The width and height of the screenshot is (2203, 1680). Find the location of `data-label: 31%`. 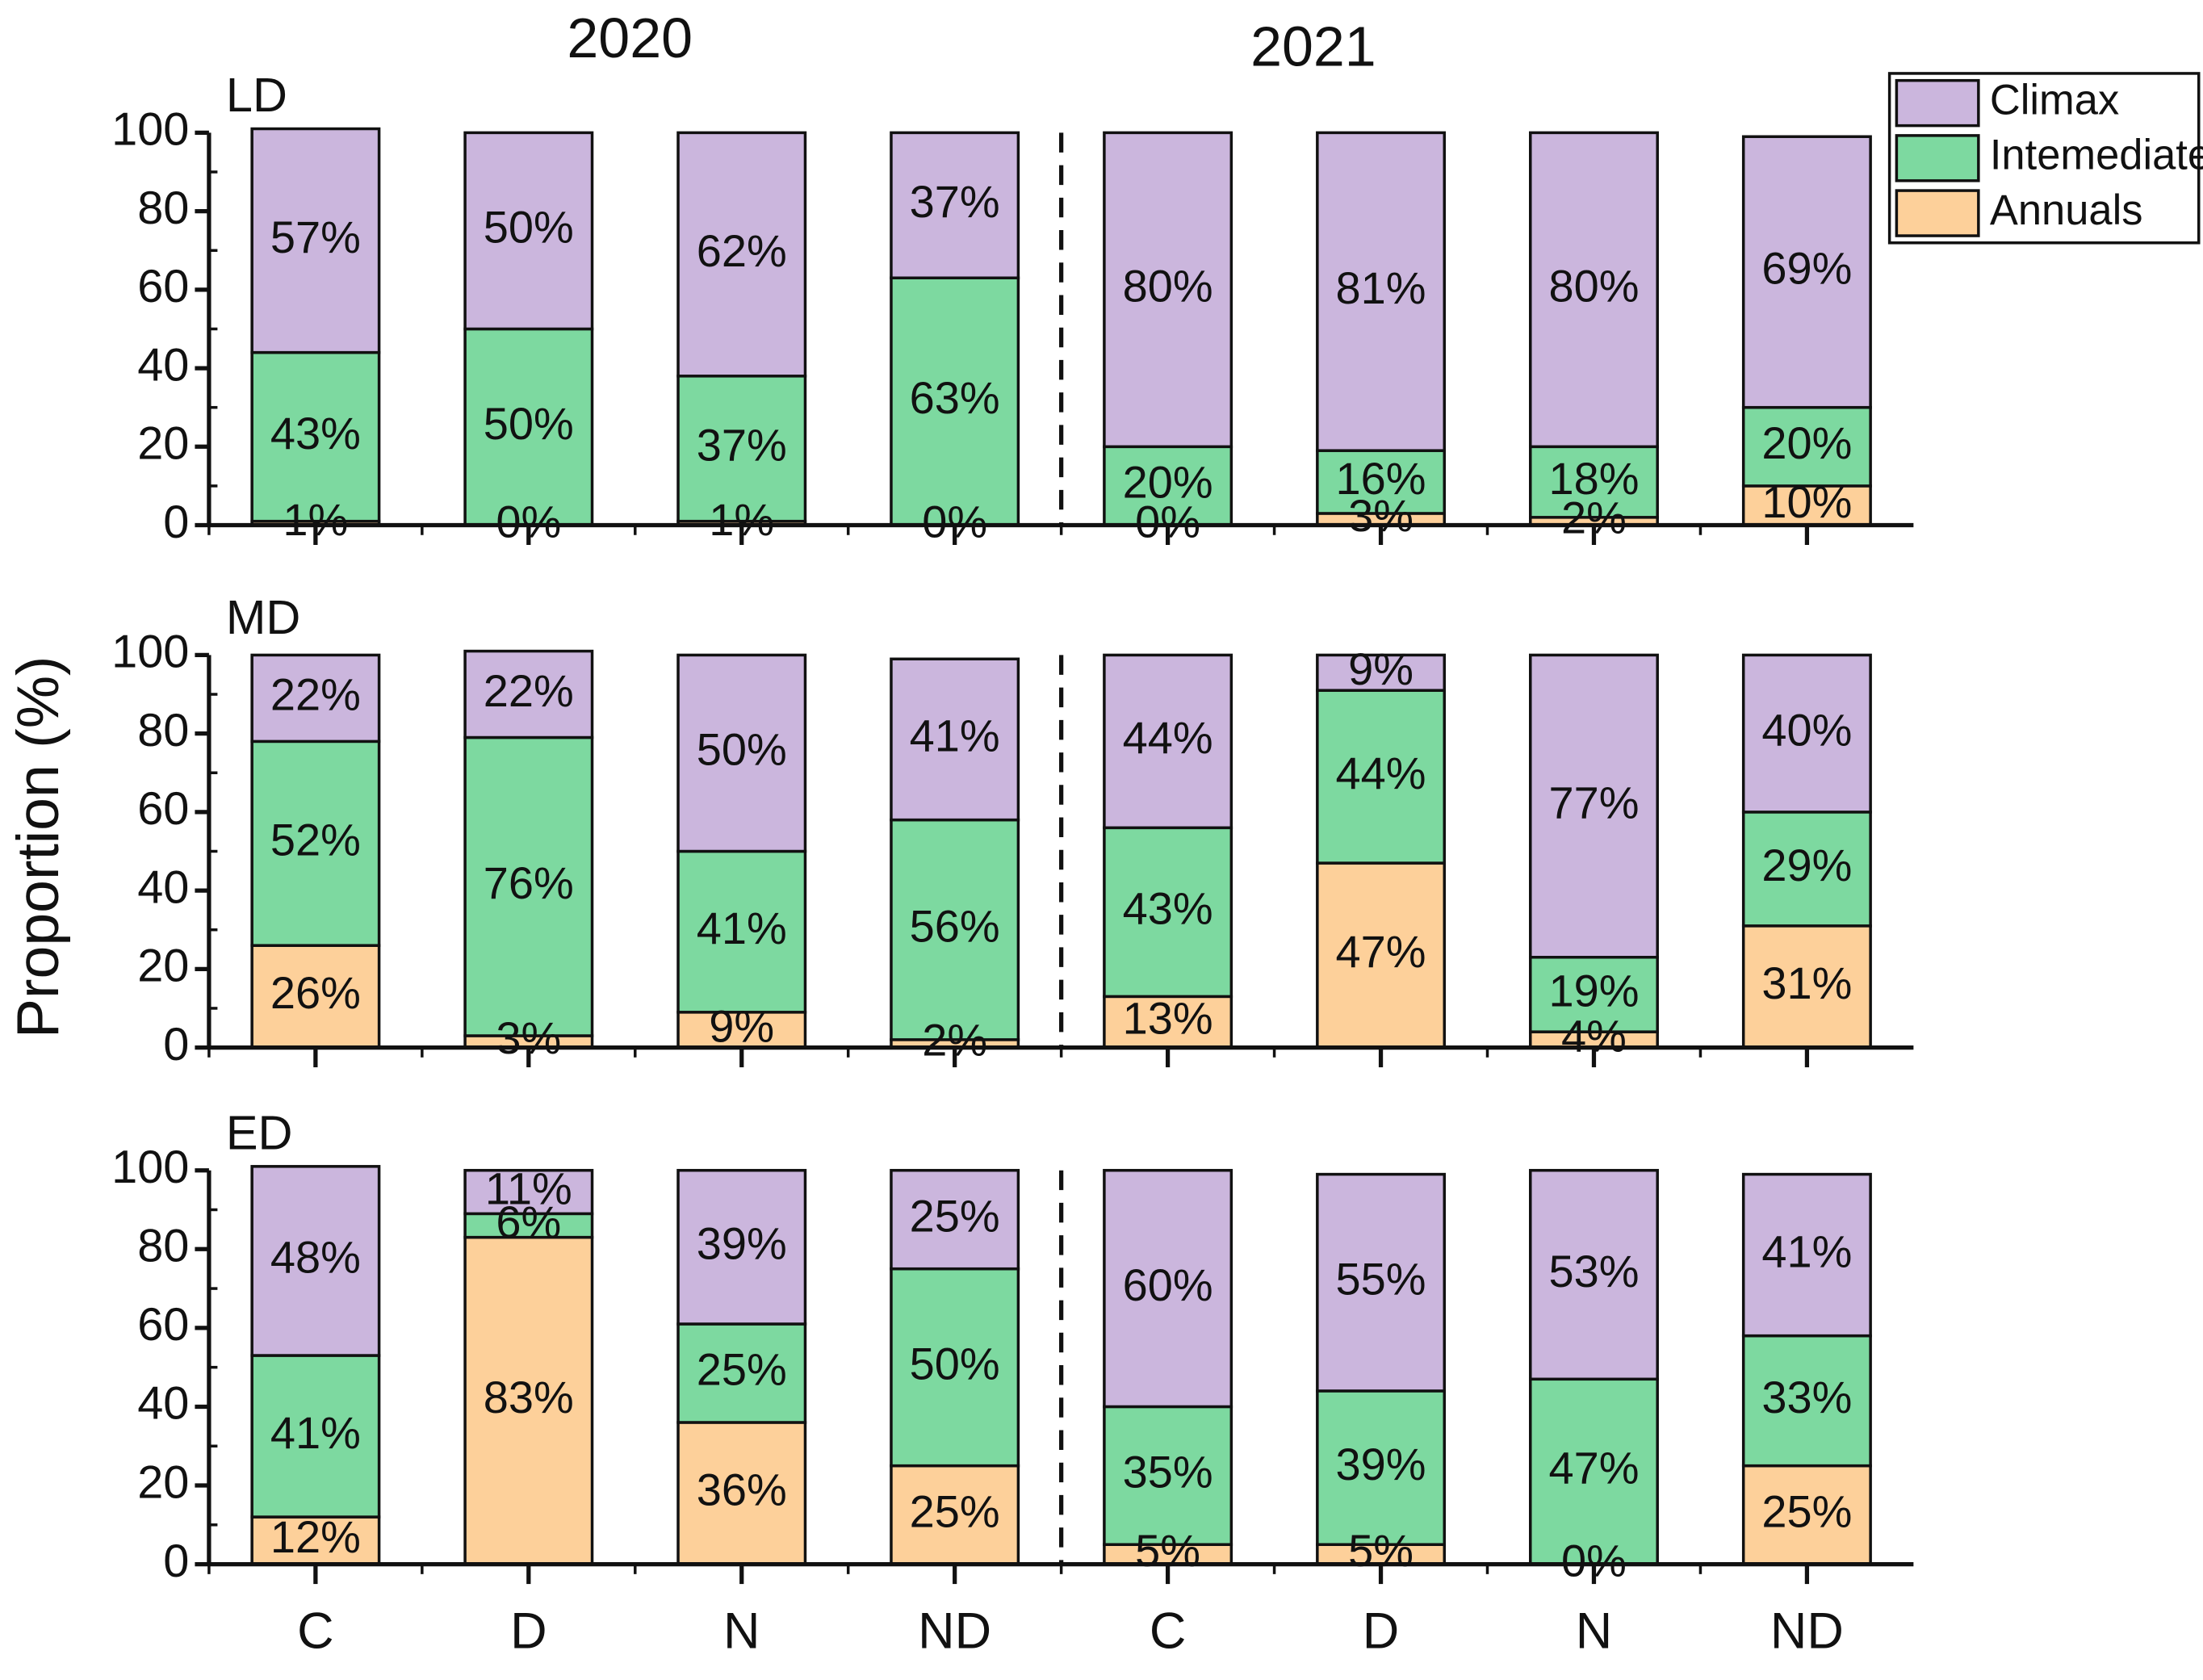

data-label: 31% is located at coordinates (1806, 982).